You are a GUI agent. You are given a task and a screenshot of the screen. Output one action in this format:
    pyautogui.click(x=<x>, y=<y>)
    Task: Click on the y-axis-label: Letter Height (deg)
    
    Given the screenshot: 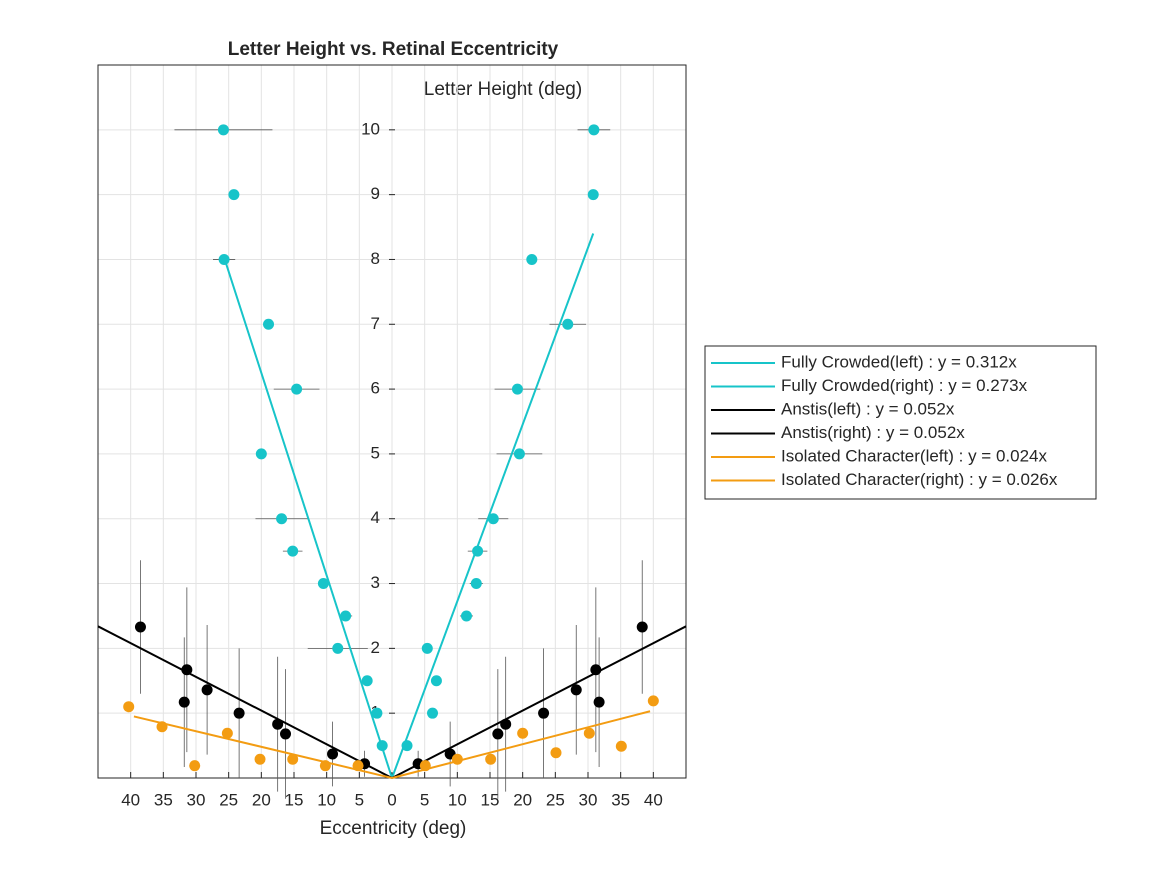 What is the action you would take?
    pyautogui.click(x=503, y=89)
    